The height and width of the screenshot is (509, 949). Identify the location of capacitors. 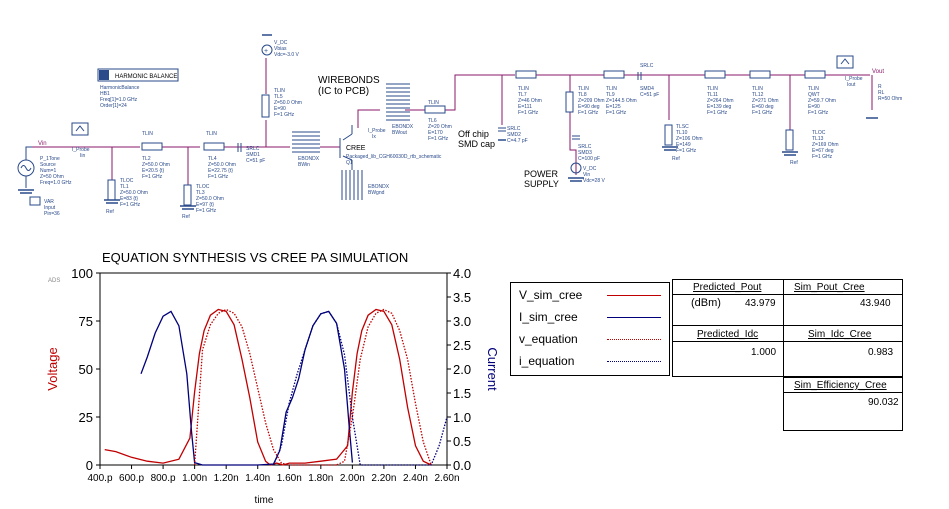
(439, 112).